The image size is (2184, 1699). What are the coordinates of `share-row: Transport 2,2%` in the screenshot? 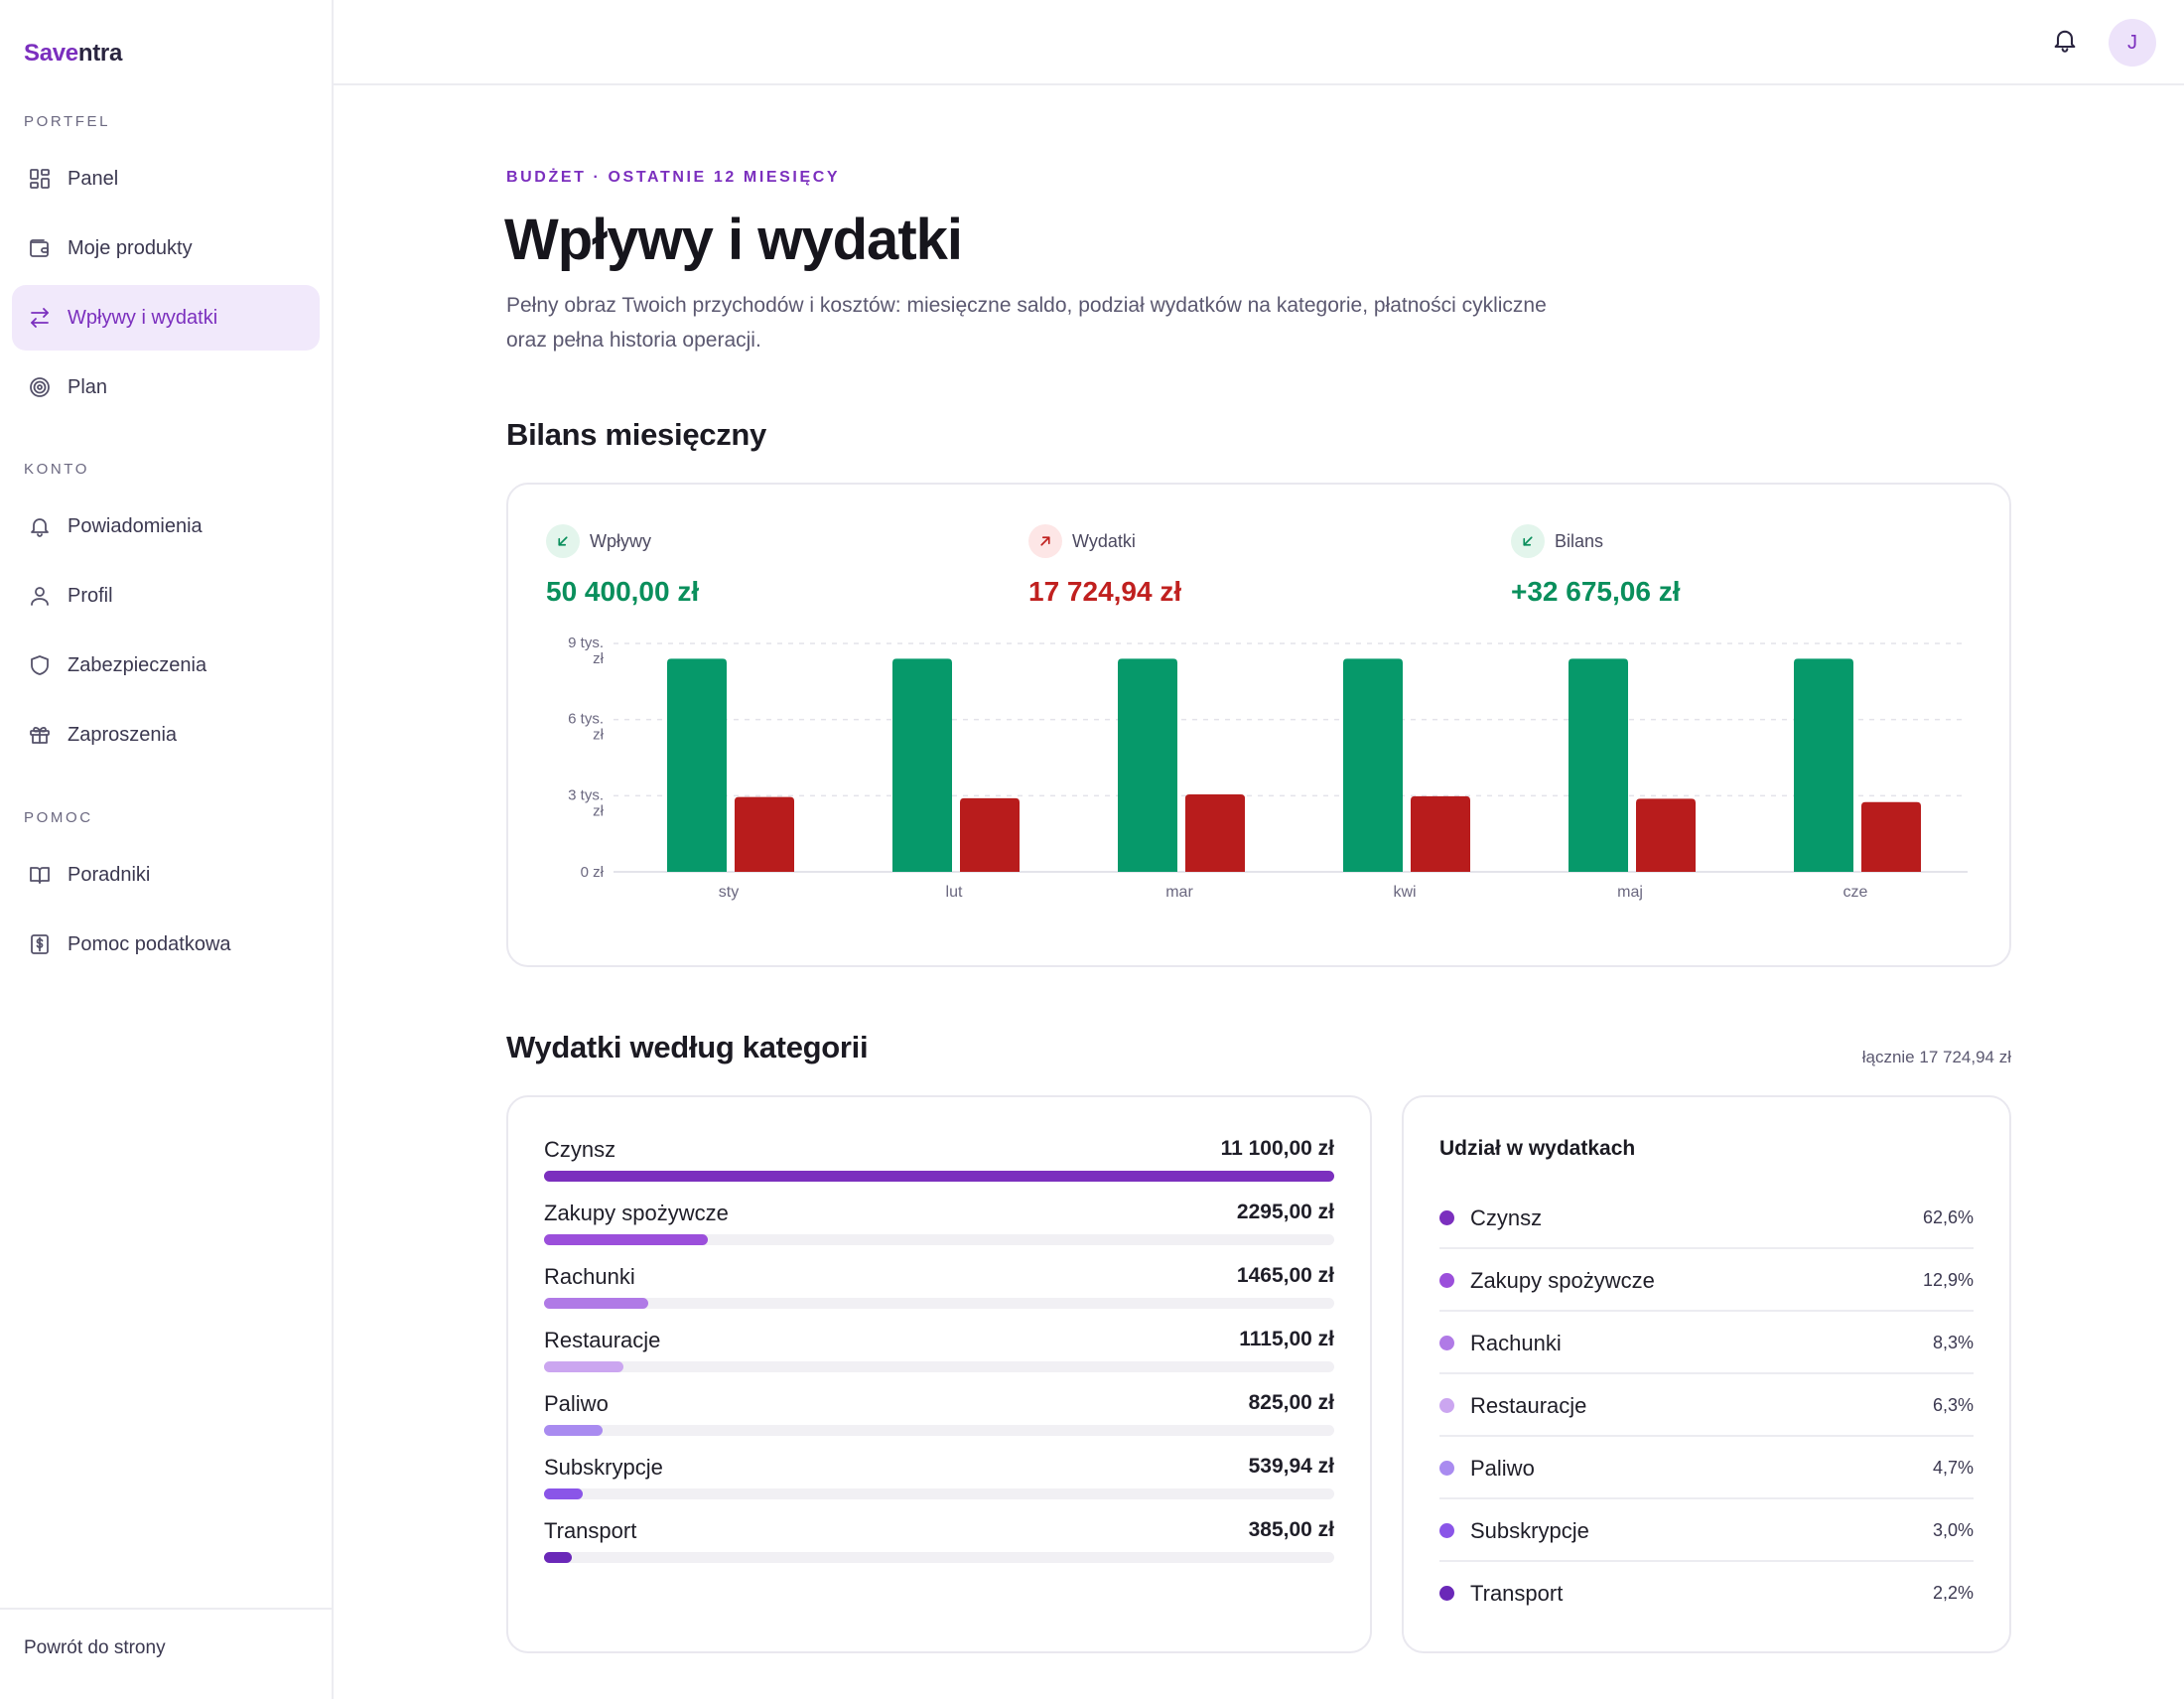 It's located at (1706, 1593).